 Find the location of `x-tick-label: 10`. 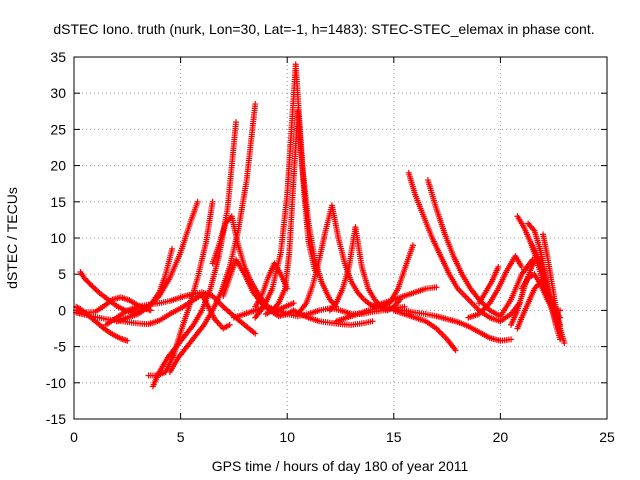

x-tick-label: 10 is located at coordinates (287, 437).